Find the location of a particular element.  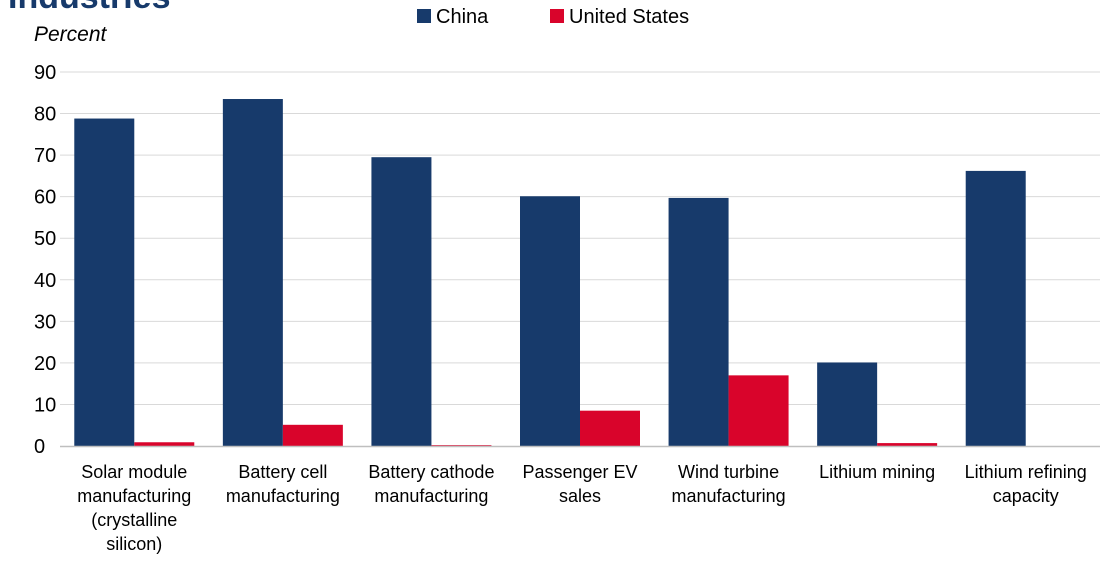

y-tick-label: 80 is located at coordinates (45, 115).